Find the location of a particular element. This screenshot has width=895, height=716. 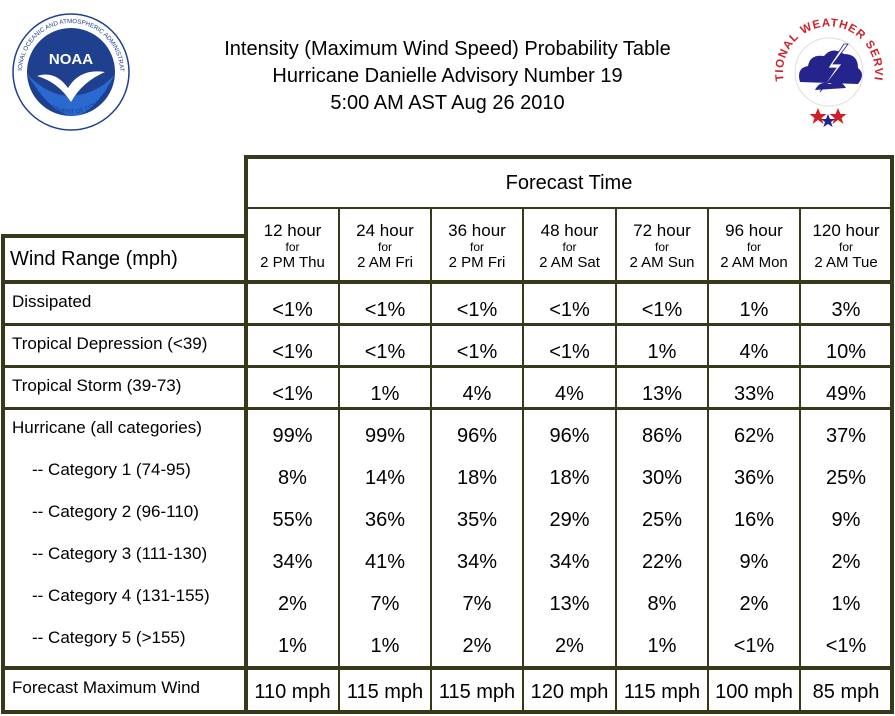

column-header: 96 hour for 2 AM Mon is located at coordinates (754, 246).